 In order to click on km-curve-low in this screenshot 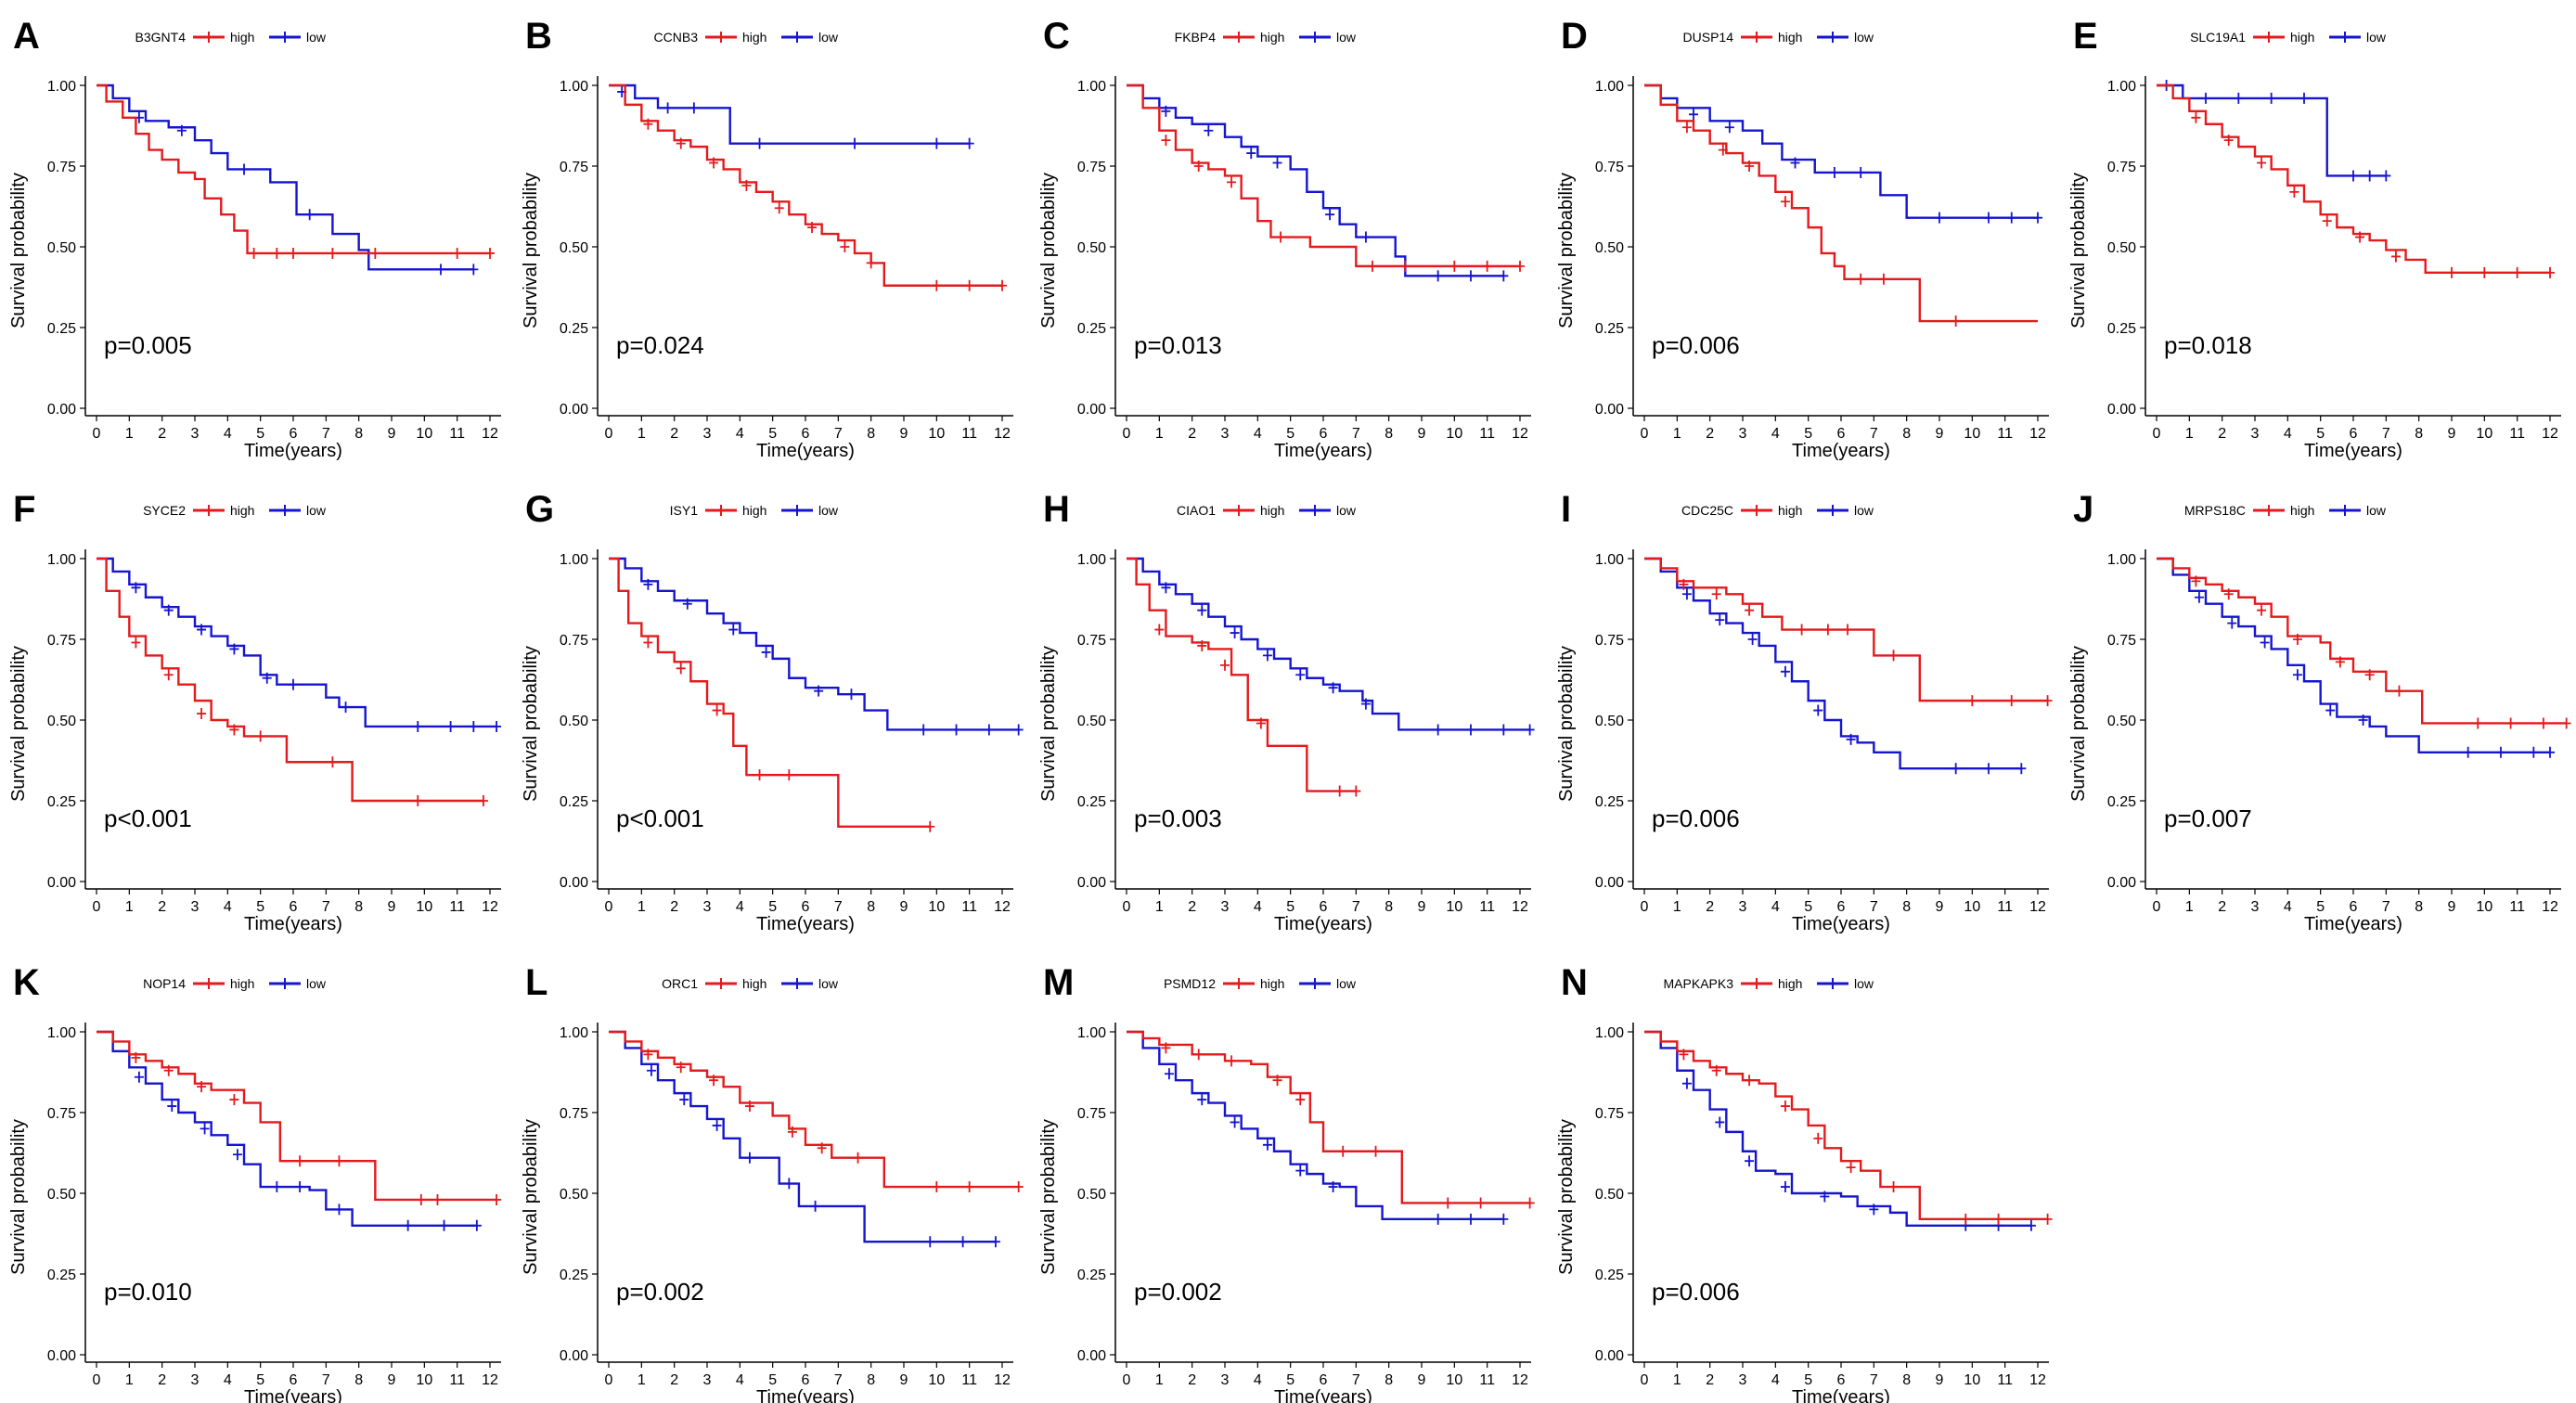, I will do `click(2272, 130)`.